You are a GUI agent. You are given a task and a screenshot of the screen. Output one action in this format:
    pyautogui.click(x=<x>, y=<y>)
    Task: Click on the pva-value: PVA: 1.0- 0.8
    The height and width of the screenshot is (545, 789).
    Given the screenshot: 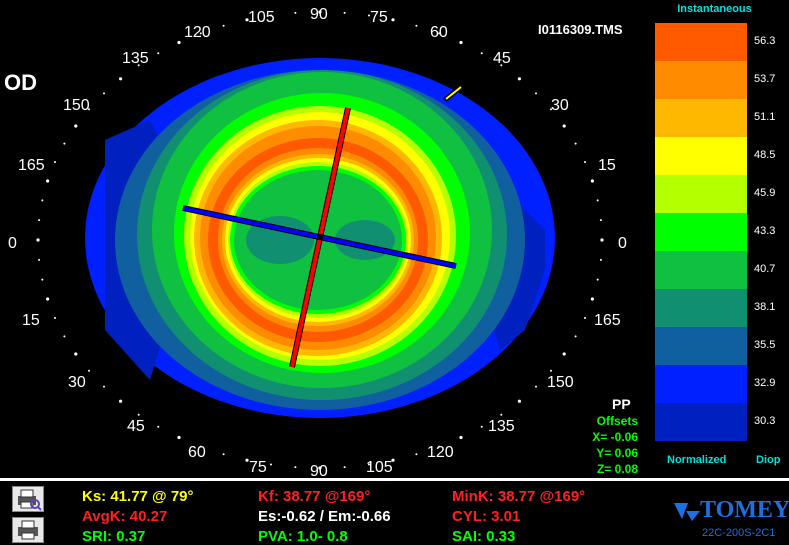 What is the action you would take?
    pyautogui.click(x=303, y=536)
    